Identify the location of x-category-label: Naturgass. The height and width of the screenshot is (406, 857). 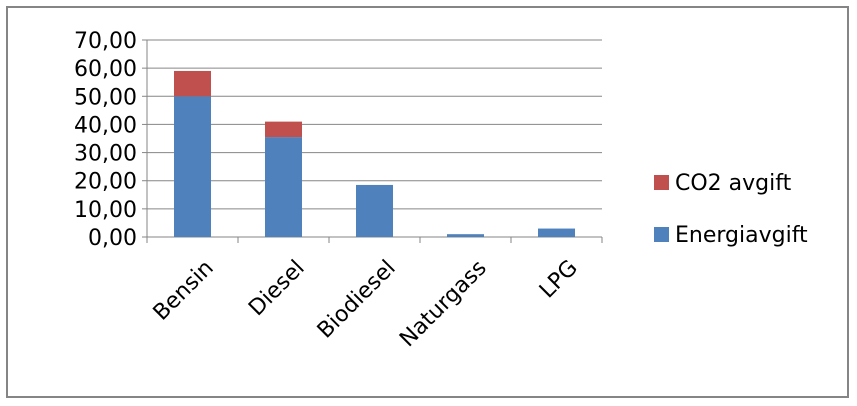
(443, 304).